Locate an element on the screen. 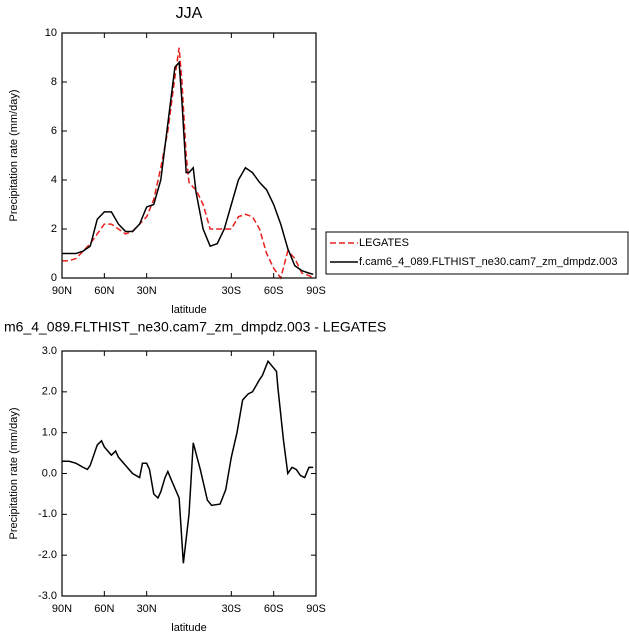  y-tick-label: 1.0 is located at coordinates (49, 433).